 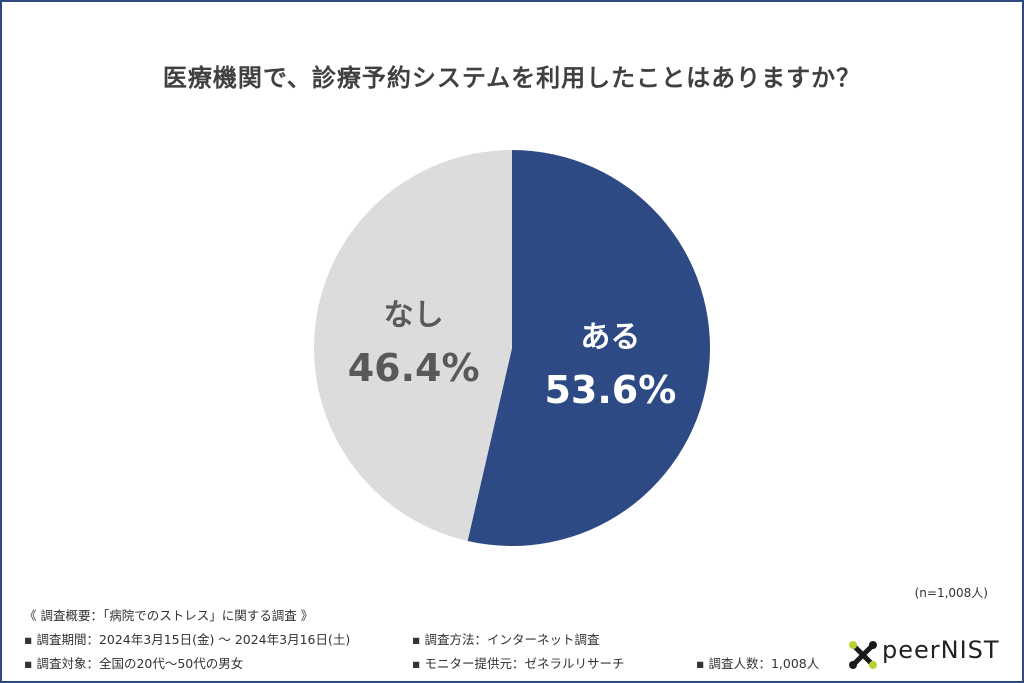 I want to click on logo-text: peerNIST, so click(x=941, y=650).